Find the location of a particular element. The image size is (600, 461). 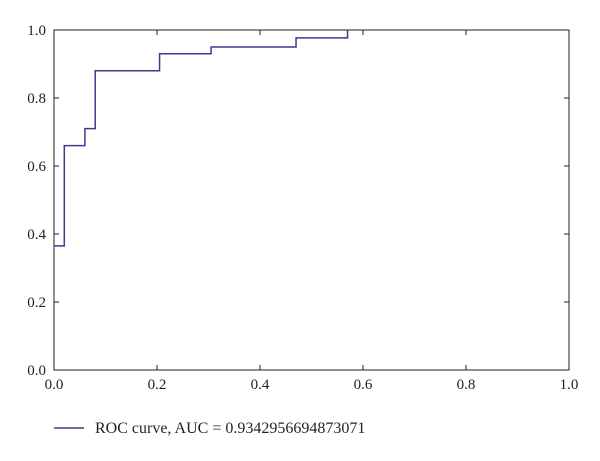

legend: ROC curve, AUC = 0.9342956694873071 is located at coordinates (209, 428).